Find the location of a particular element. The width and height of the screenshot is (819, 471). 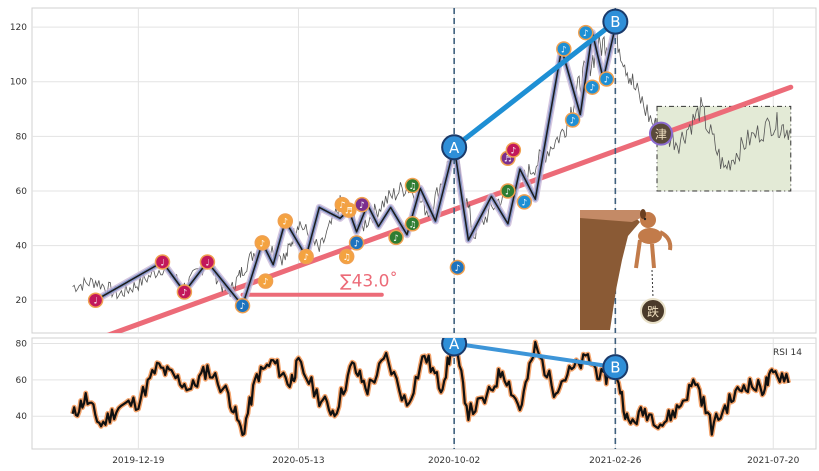

price-y-tick-label: 100 is located at coordinates (18, 83).